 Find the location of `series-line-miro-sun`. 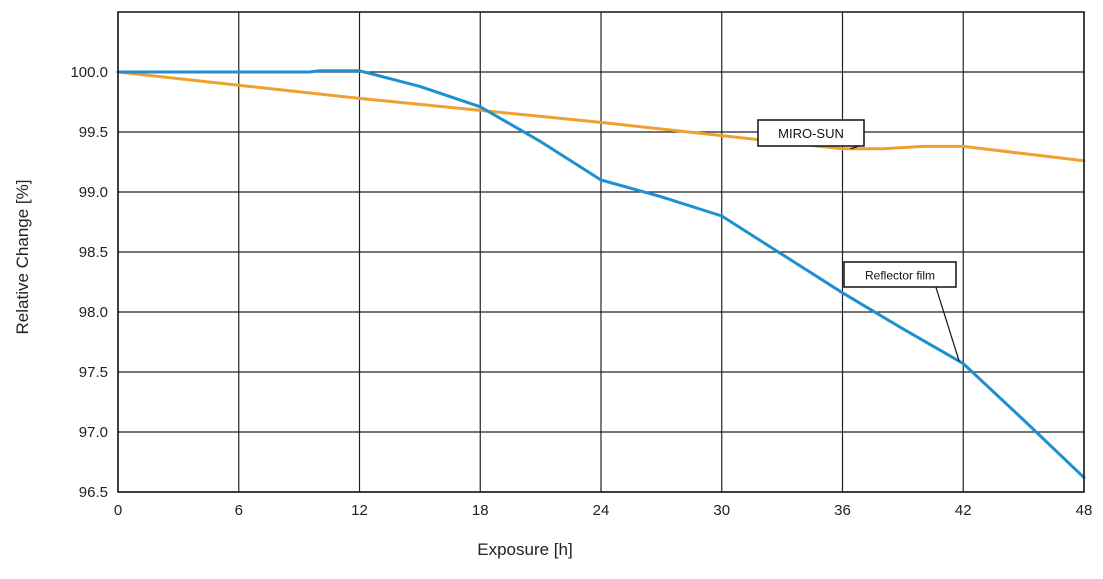

series-line-miro-sun is located at coordinates (601, 116).